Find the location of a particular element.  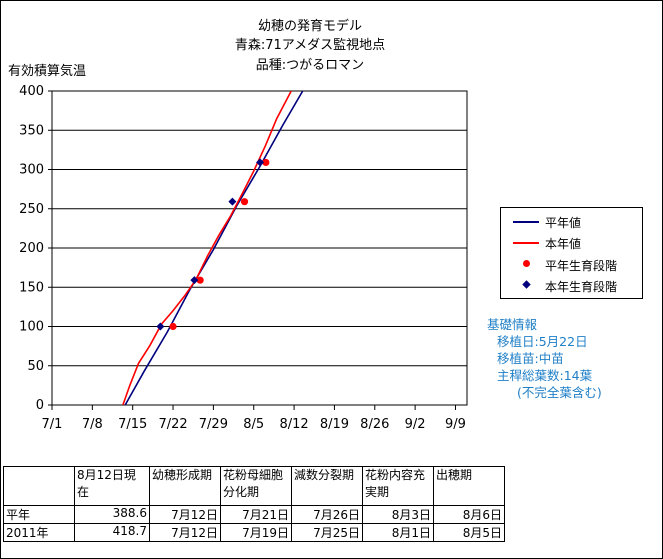

table-cell: 388.6 is located at coordinates (112, 514).